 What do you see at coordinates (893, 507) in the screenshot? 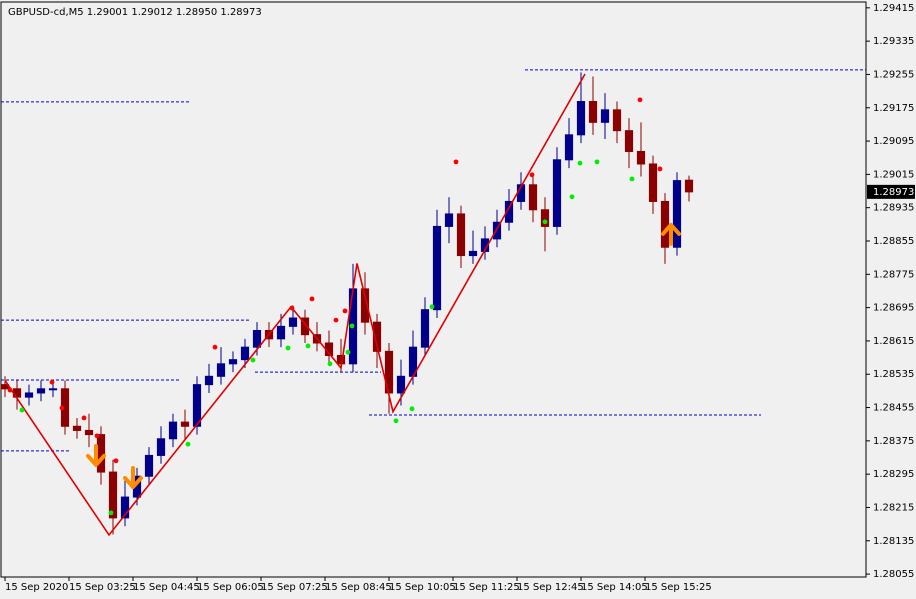
I see `y-tick-label: 1.28215` at bounding box center [893, 507].